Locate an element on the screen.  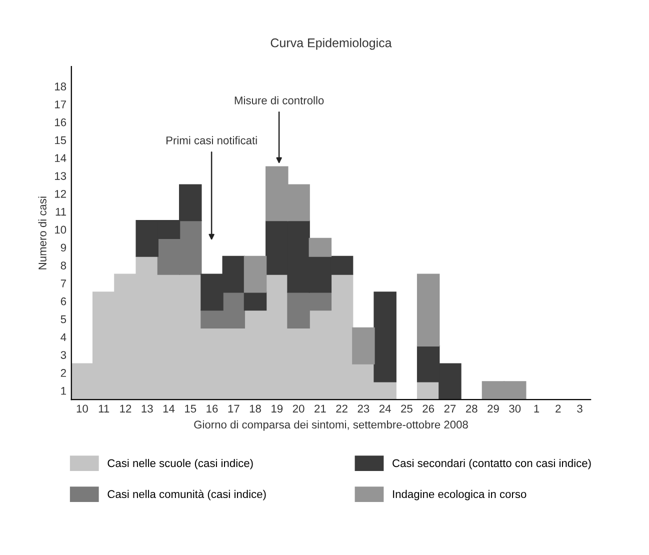
x-tick-label: 11 is located at coordinates (104, 408).